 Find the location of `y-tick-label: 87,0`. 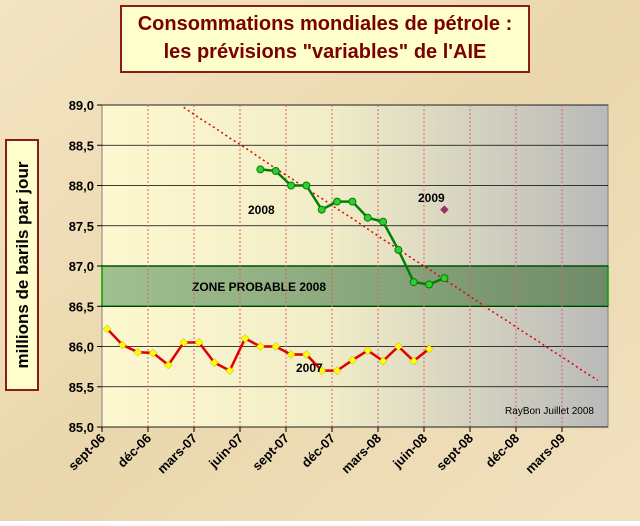

y-tick-label: 87,0 is located at coordinates (81, 266).